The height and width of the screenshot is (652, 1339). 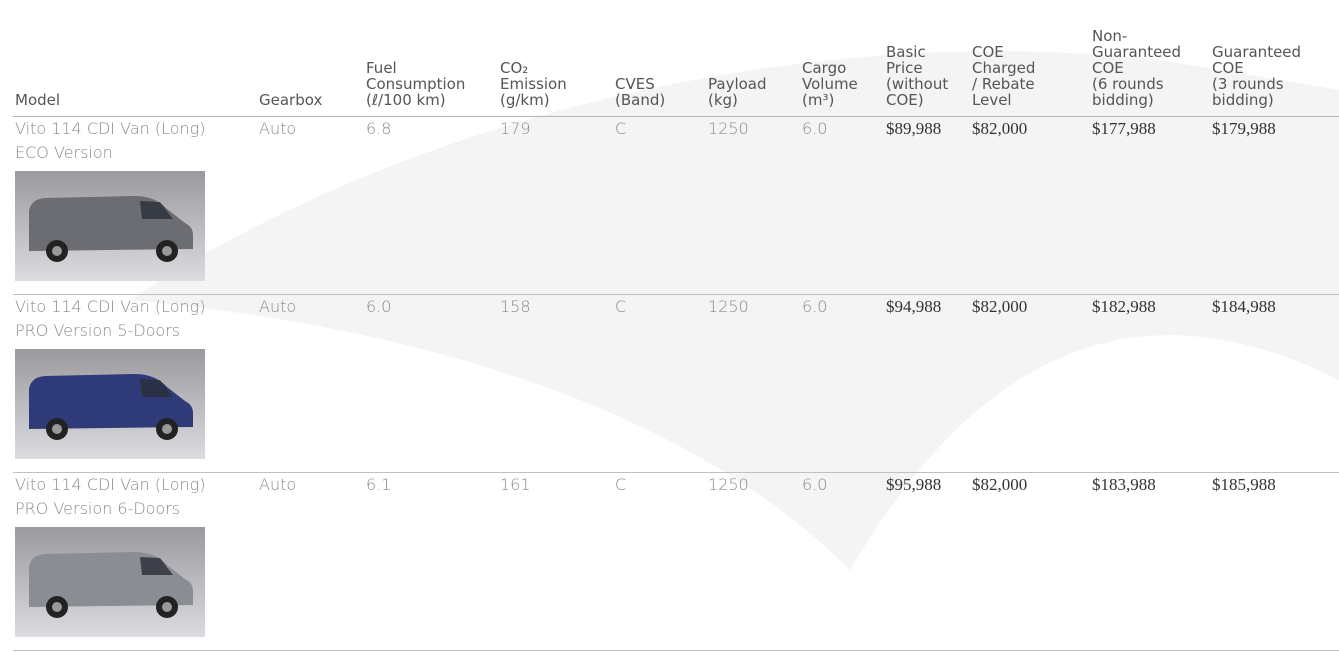 I want to click on header-line: bidding), so click(x=1243, y=100).